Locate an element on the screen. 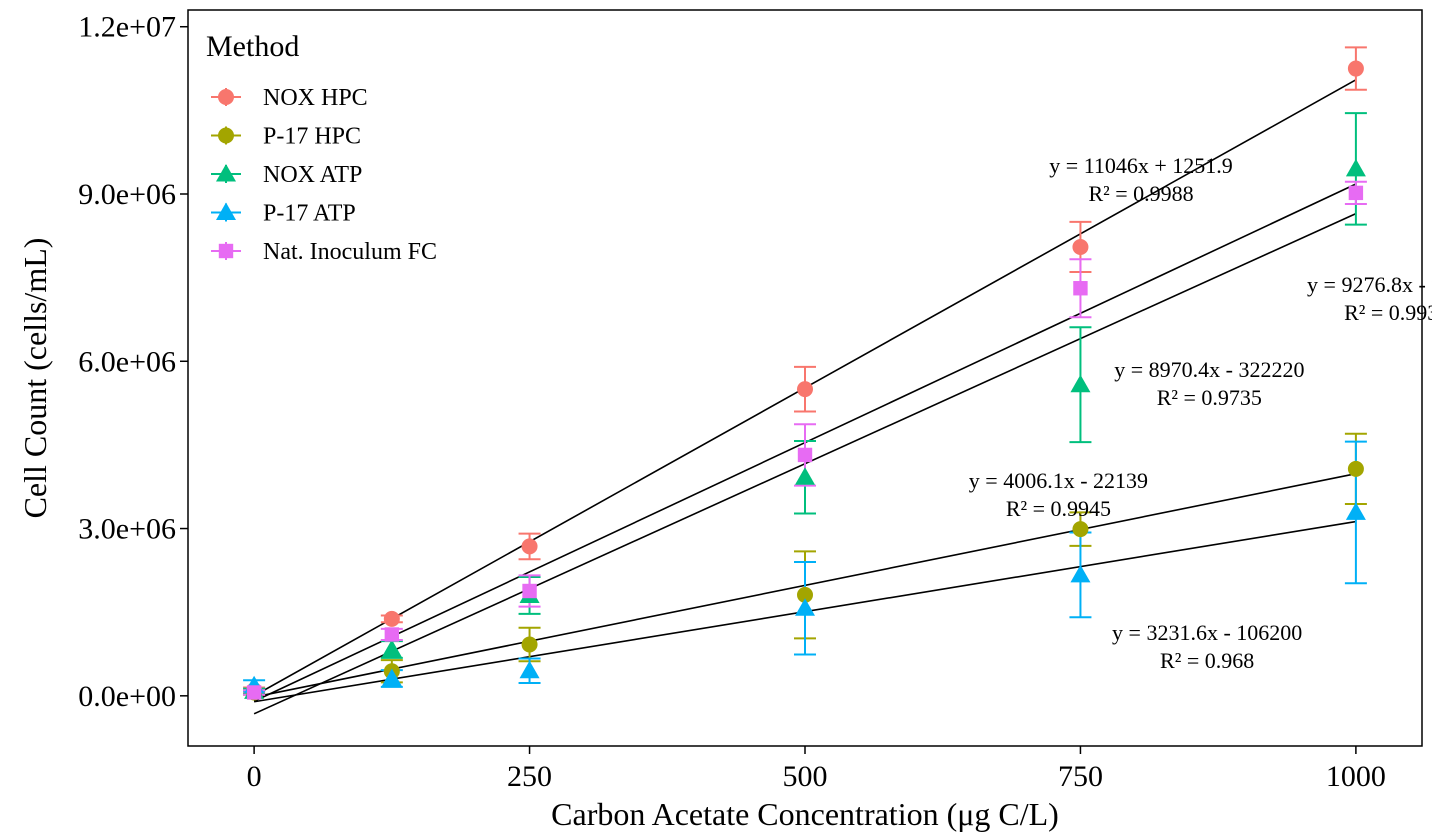 This screenshot has height=832, width=1432. legend-item: NOX ATP is located at coordinates (286, 175).